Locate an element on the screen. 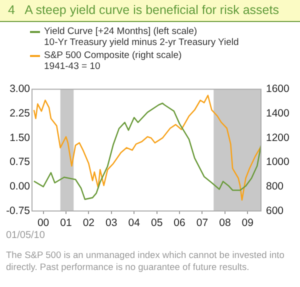  x-tick-label: 04 is located at coordinates (134, 223).